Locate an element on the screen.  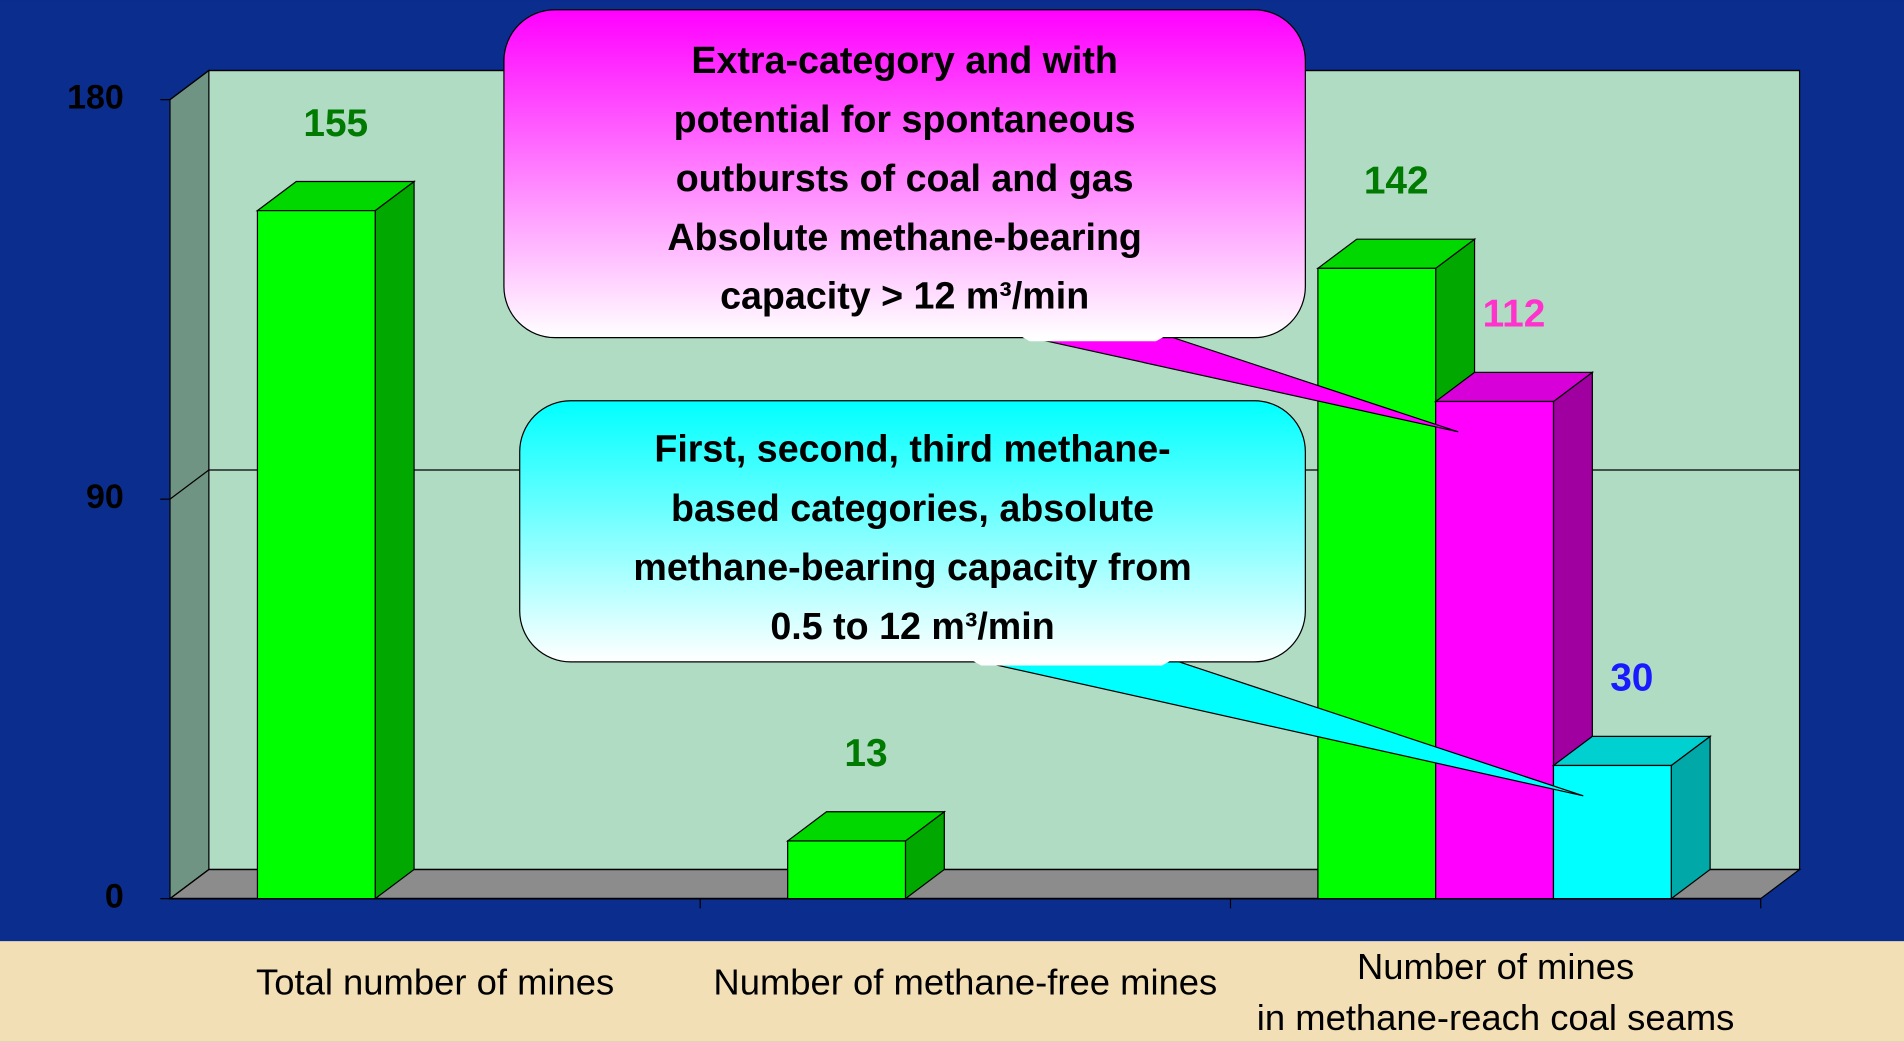
x-tick-label: Total number of mines is located at coordinates (435, 981).